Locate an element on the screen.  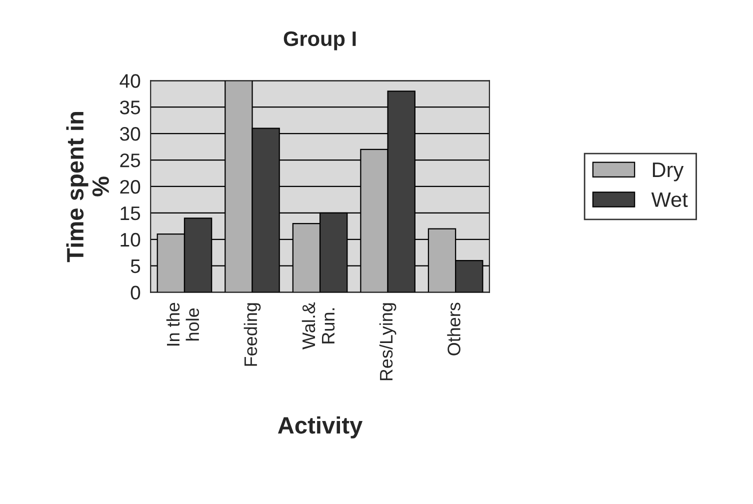
y-tick-label: 35 is located at coordinates (130, 107).